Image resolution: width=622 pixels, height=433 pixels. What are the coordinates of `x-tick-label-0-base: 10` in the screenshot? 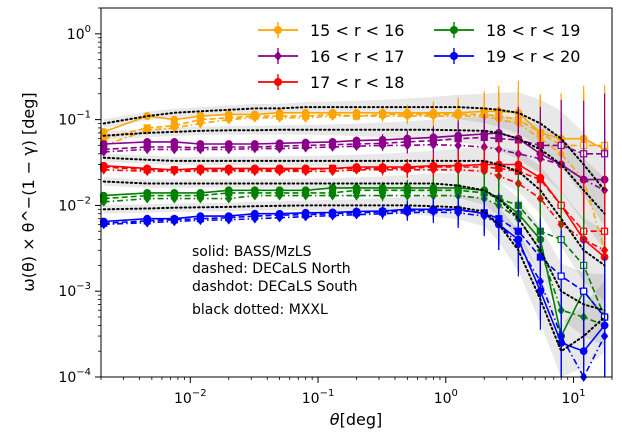 It's located at (183, 399).